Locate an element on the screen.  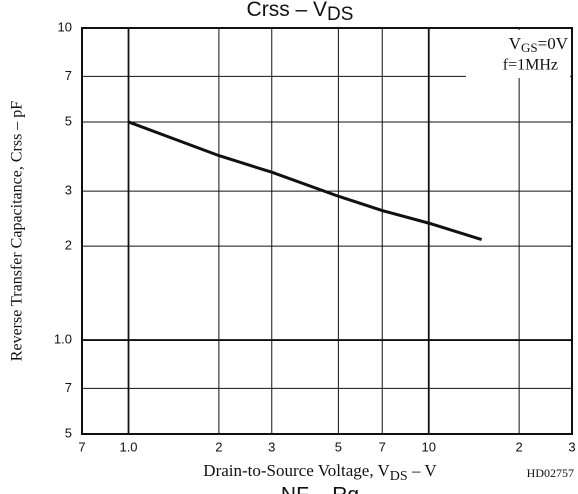
title-main: Crss – V is located at coordinates (287, 10).